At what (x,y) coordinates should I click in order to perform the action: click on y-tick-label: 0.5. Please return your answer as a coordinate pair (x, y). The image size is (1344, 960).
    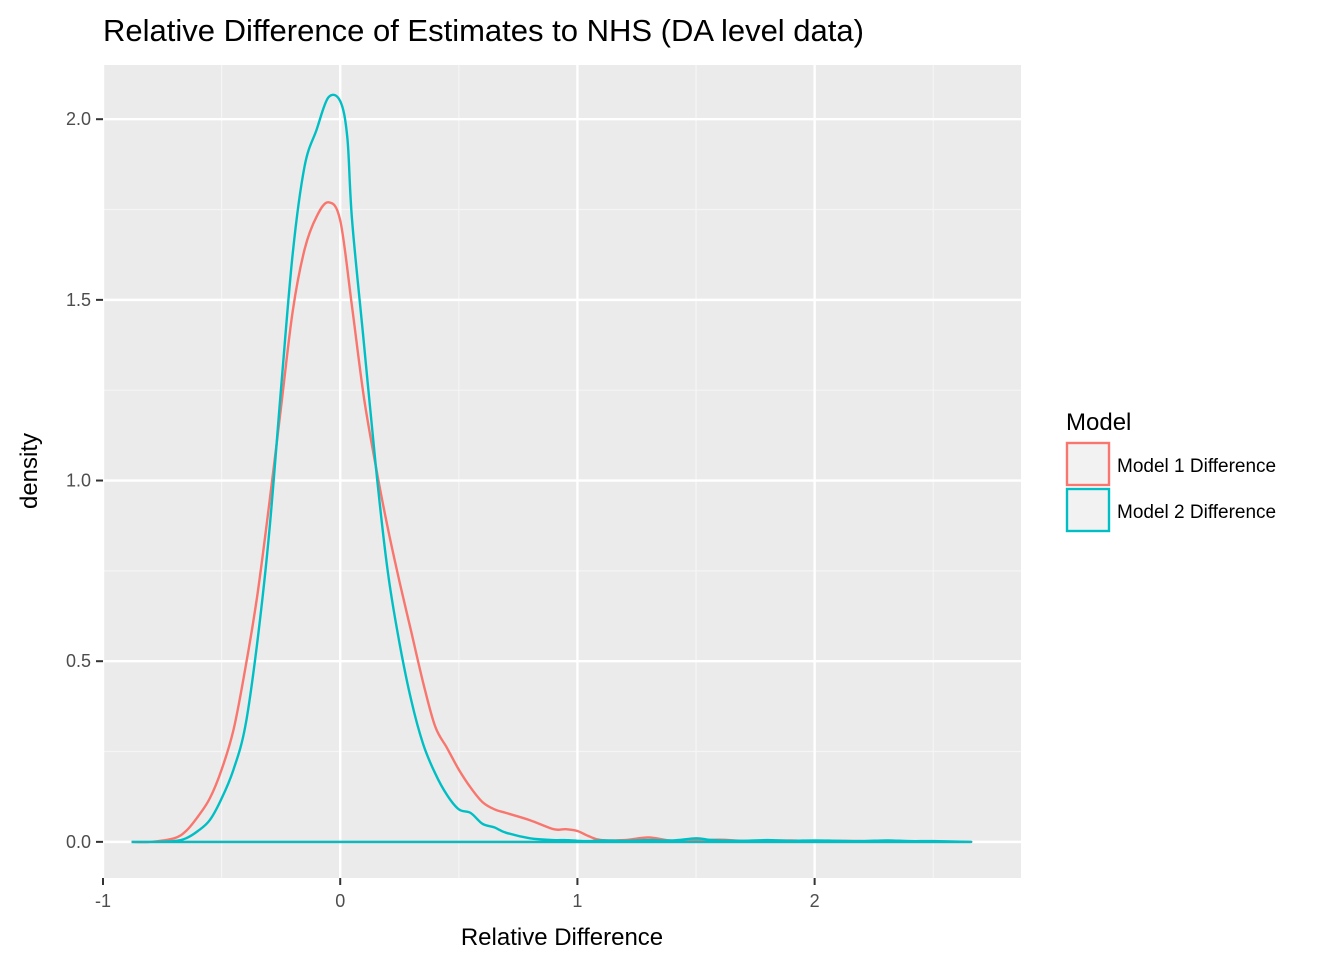
    Looking at the image, I should click on (78, 661).